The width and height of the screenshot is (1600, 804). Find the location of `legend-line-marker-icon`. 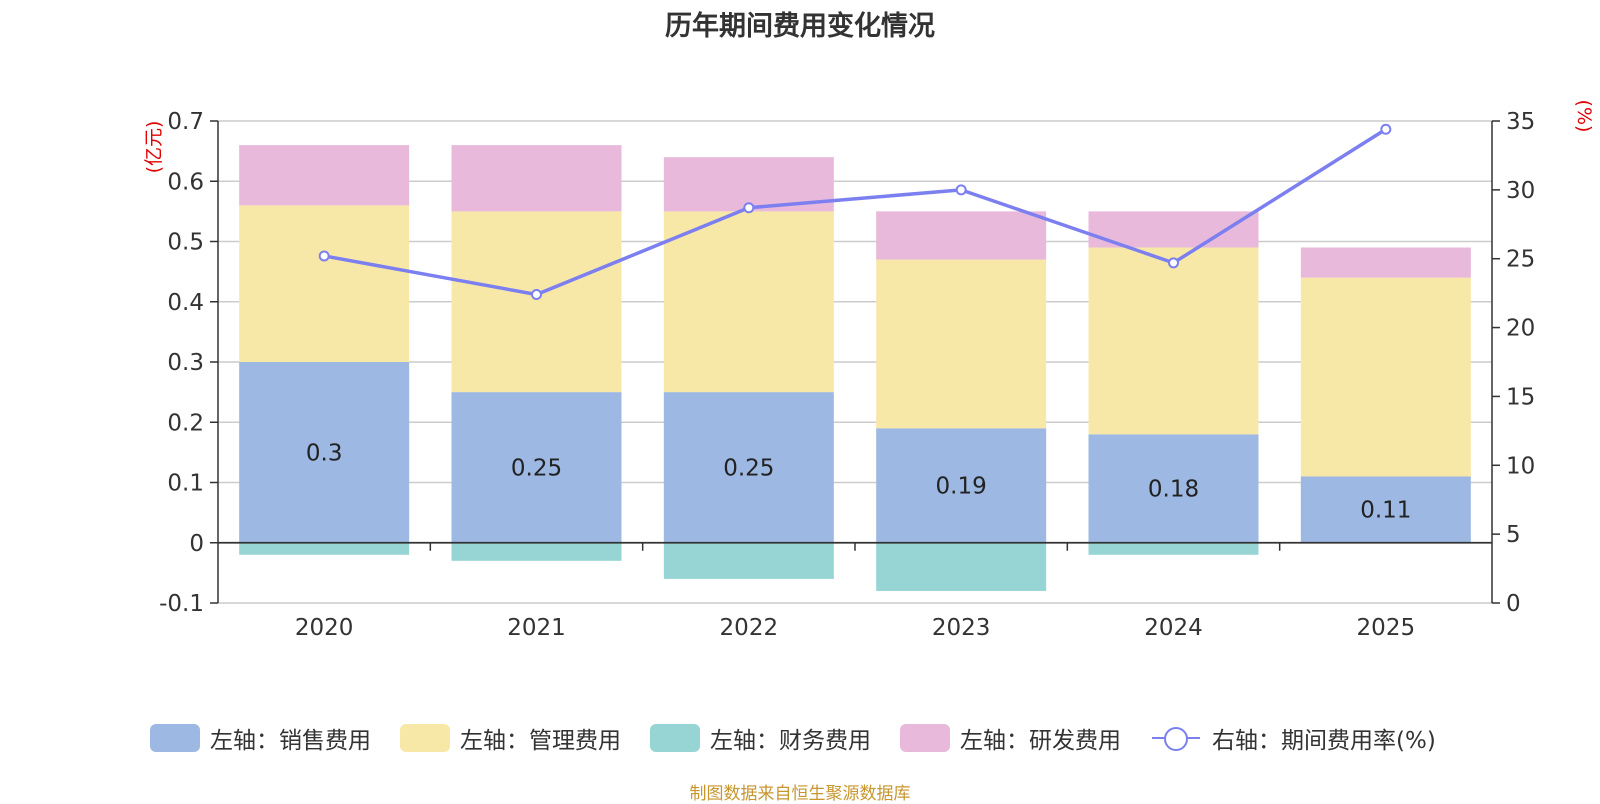

legend-line-marker-icon is located at coordinates (1176, 738).